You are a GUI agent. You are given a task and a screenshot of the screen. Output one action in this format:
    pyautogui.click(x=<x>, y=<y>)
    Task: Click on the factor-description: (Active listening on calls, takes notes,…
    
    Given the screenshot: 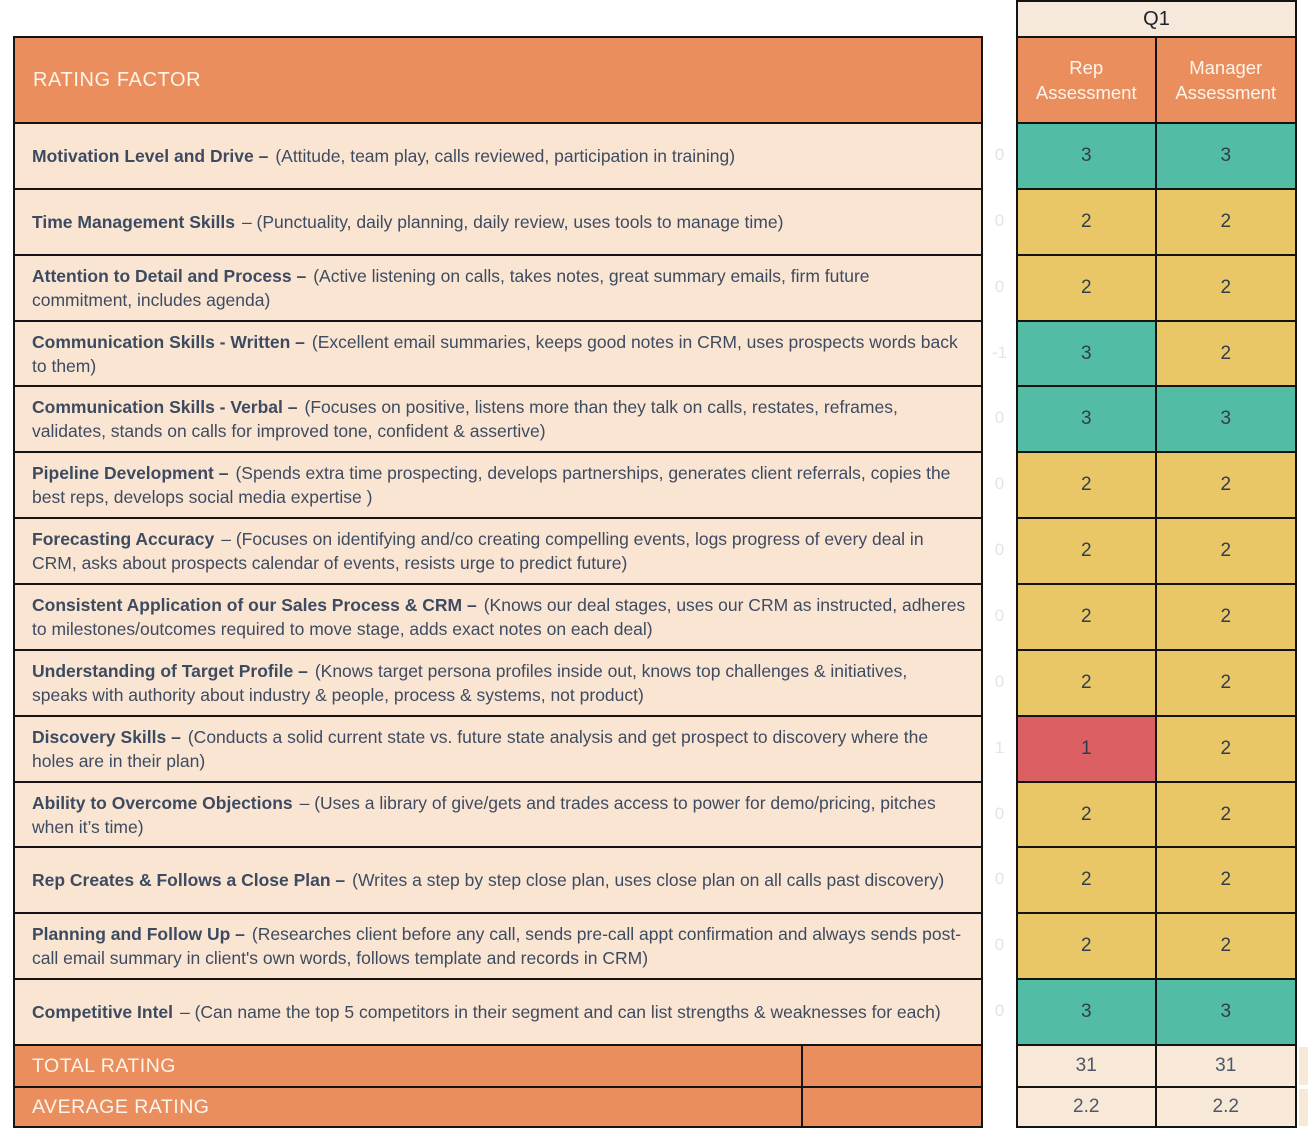 What is the action you would take?
    pyautogui.click(x=451, y=287)
    